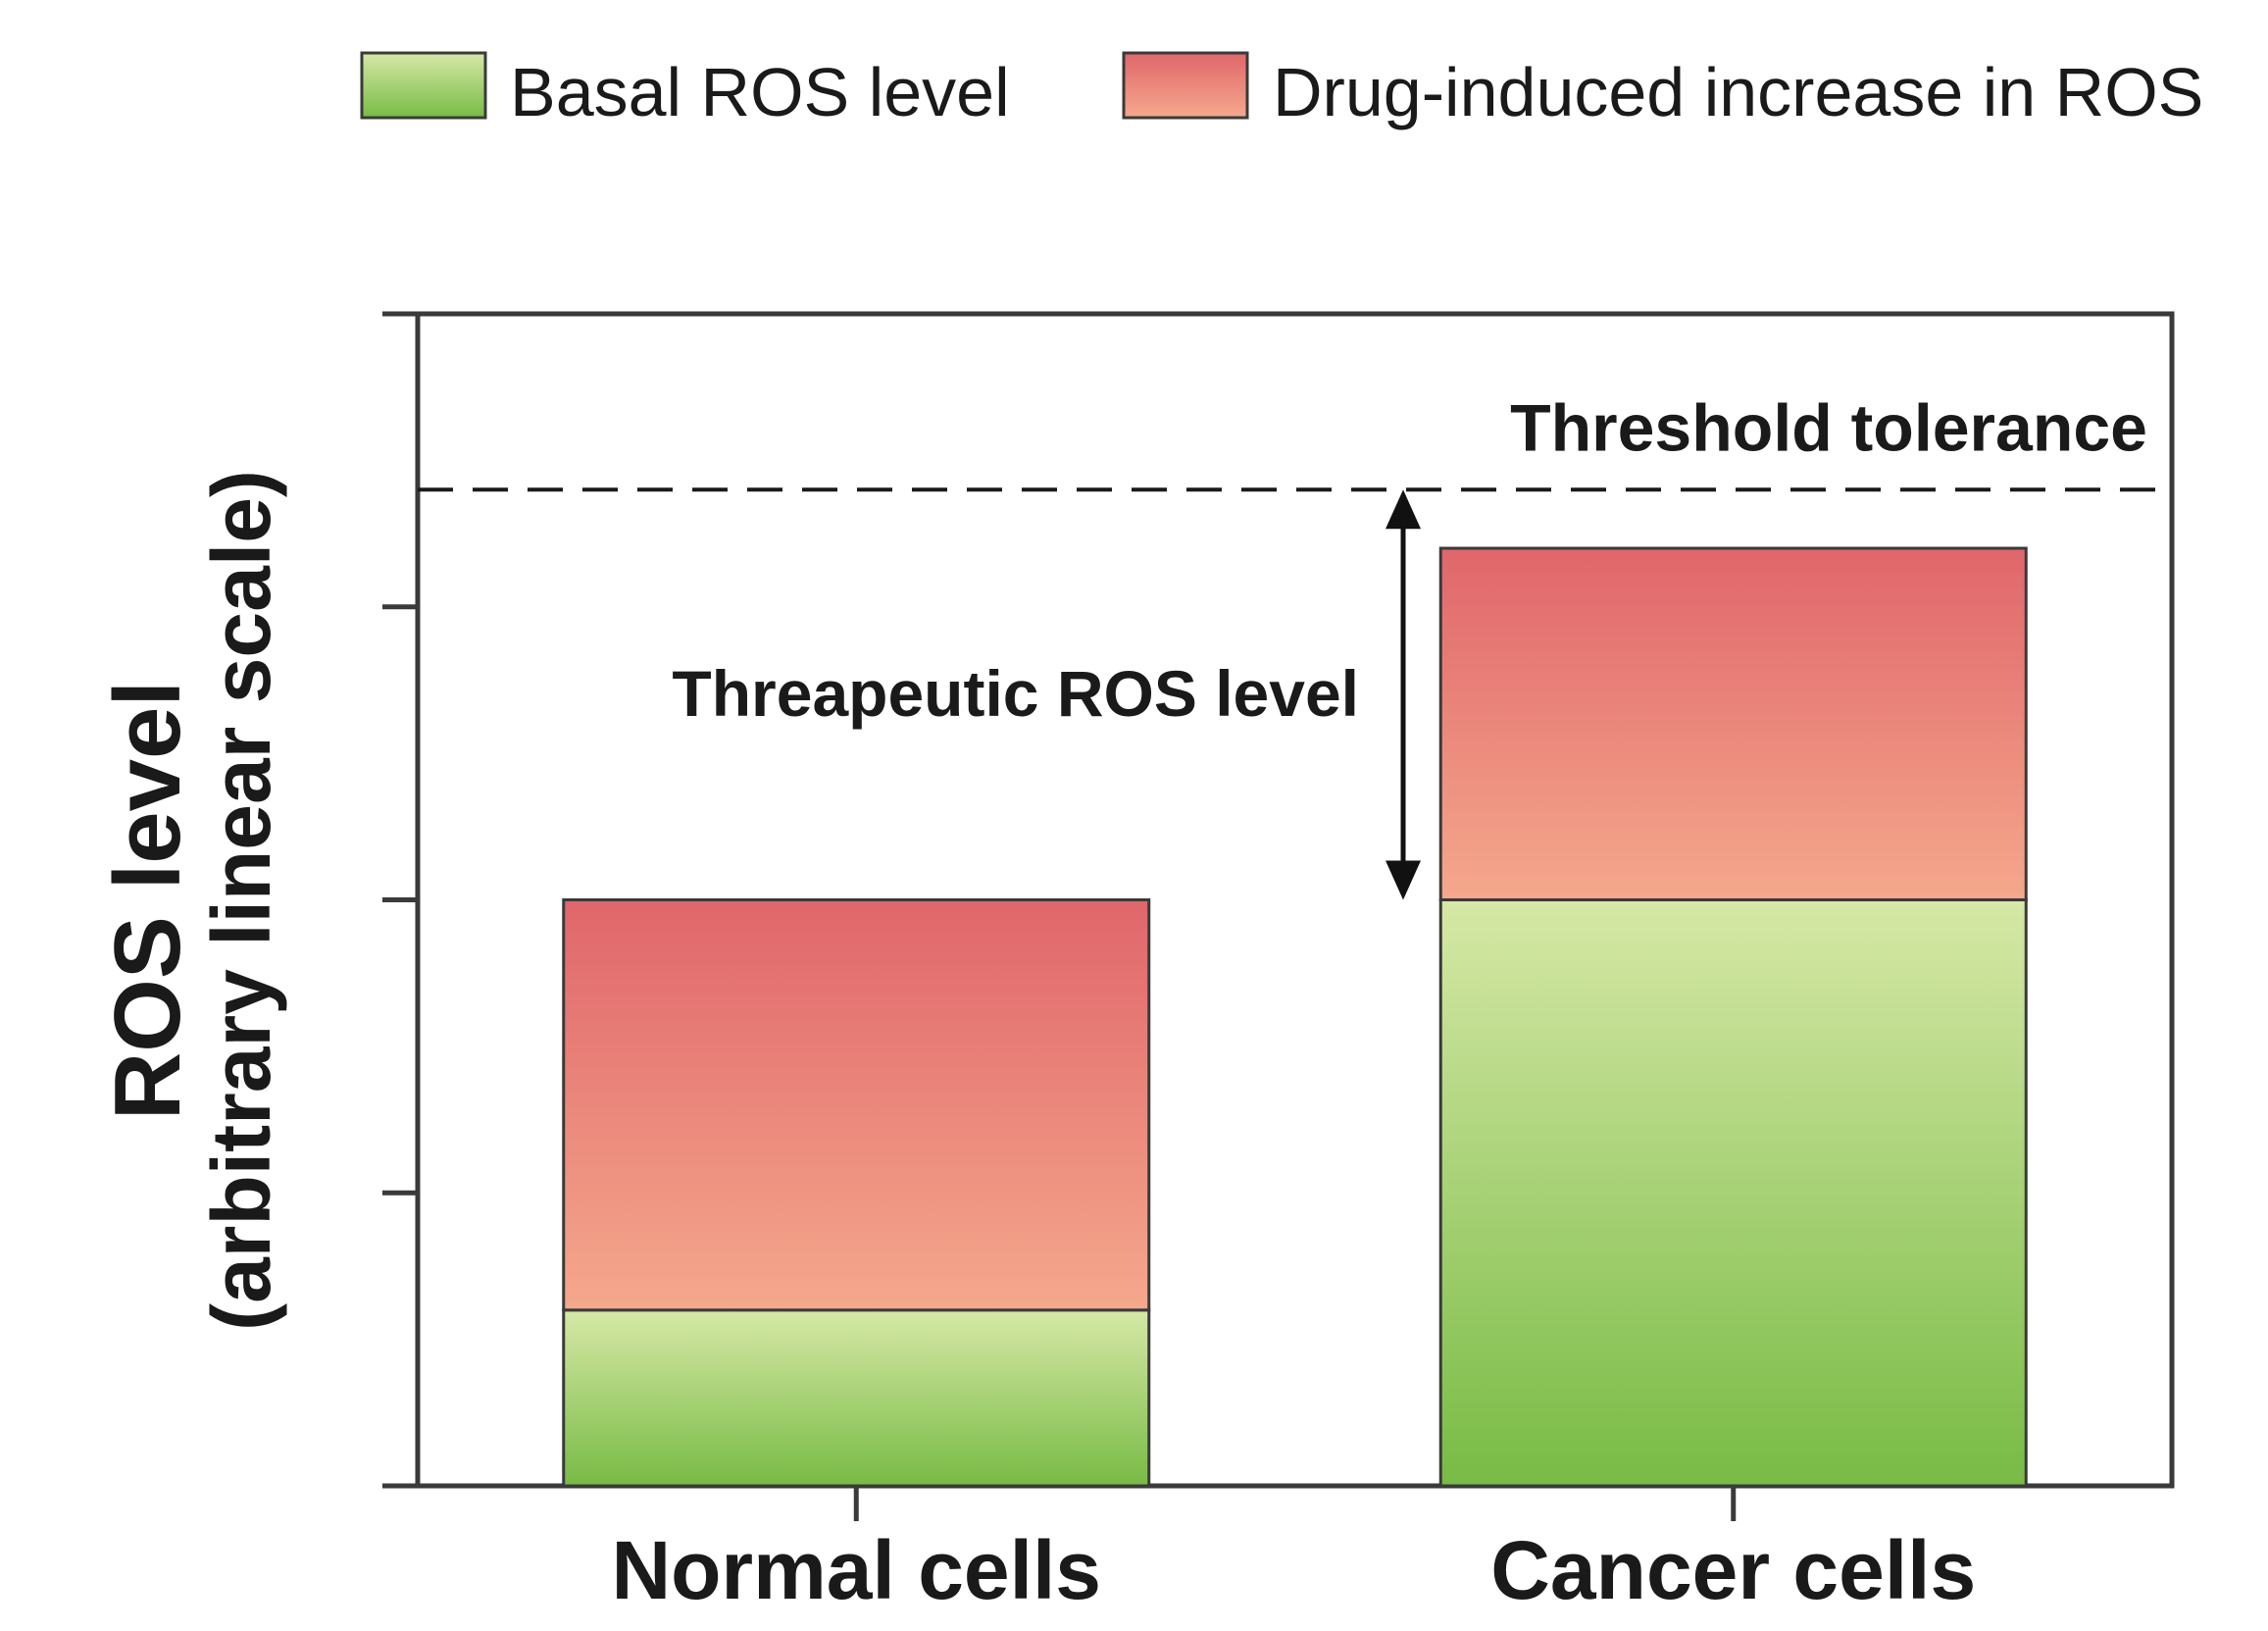 This screenshot has width=2268, height=1631. Describe the element at coordinates (241, 900) in the screenshot. I see `y-axis-sublabel: (arbitrary linear scale)` at that location.